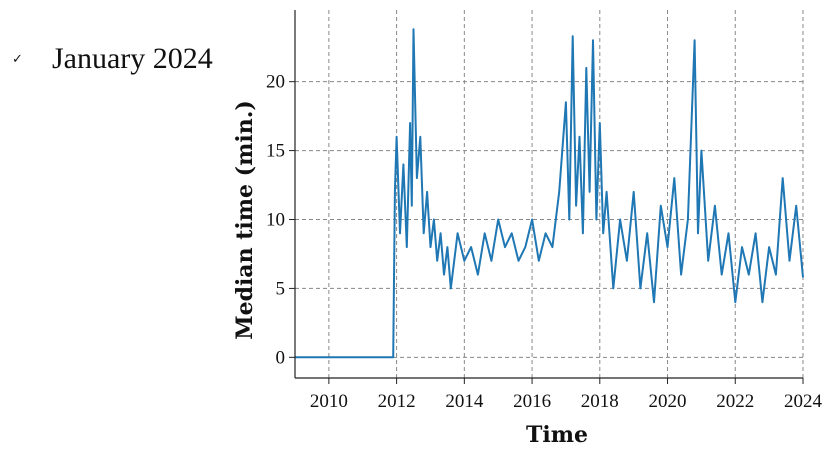  I want to click on x-tick-label: 2014, so click(464, 401).